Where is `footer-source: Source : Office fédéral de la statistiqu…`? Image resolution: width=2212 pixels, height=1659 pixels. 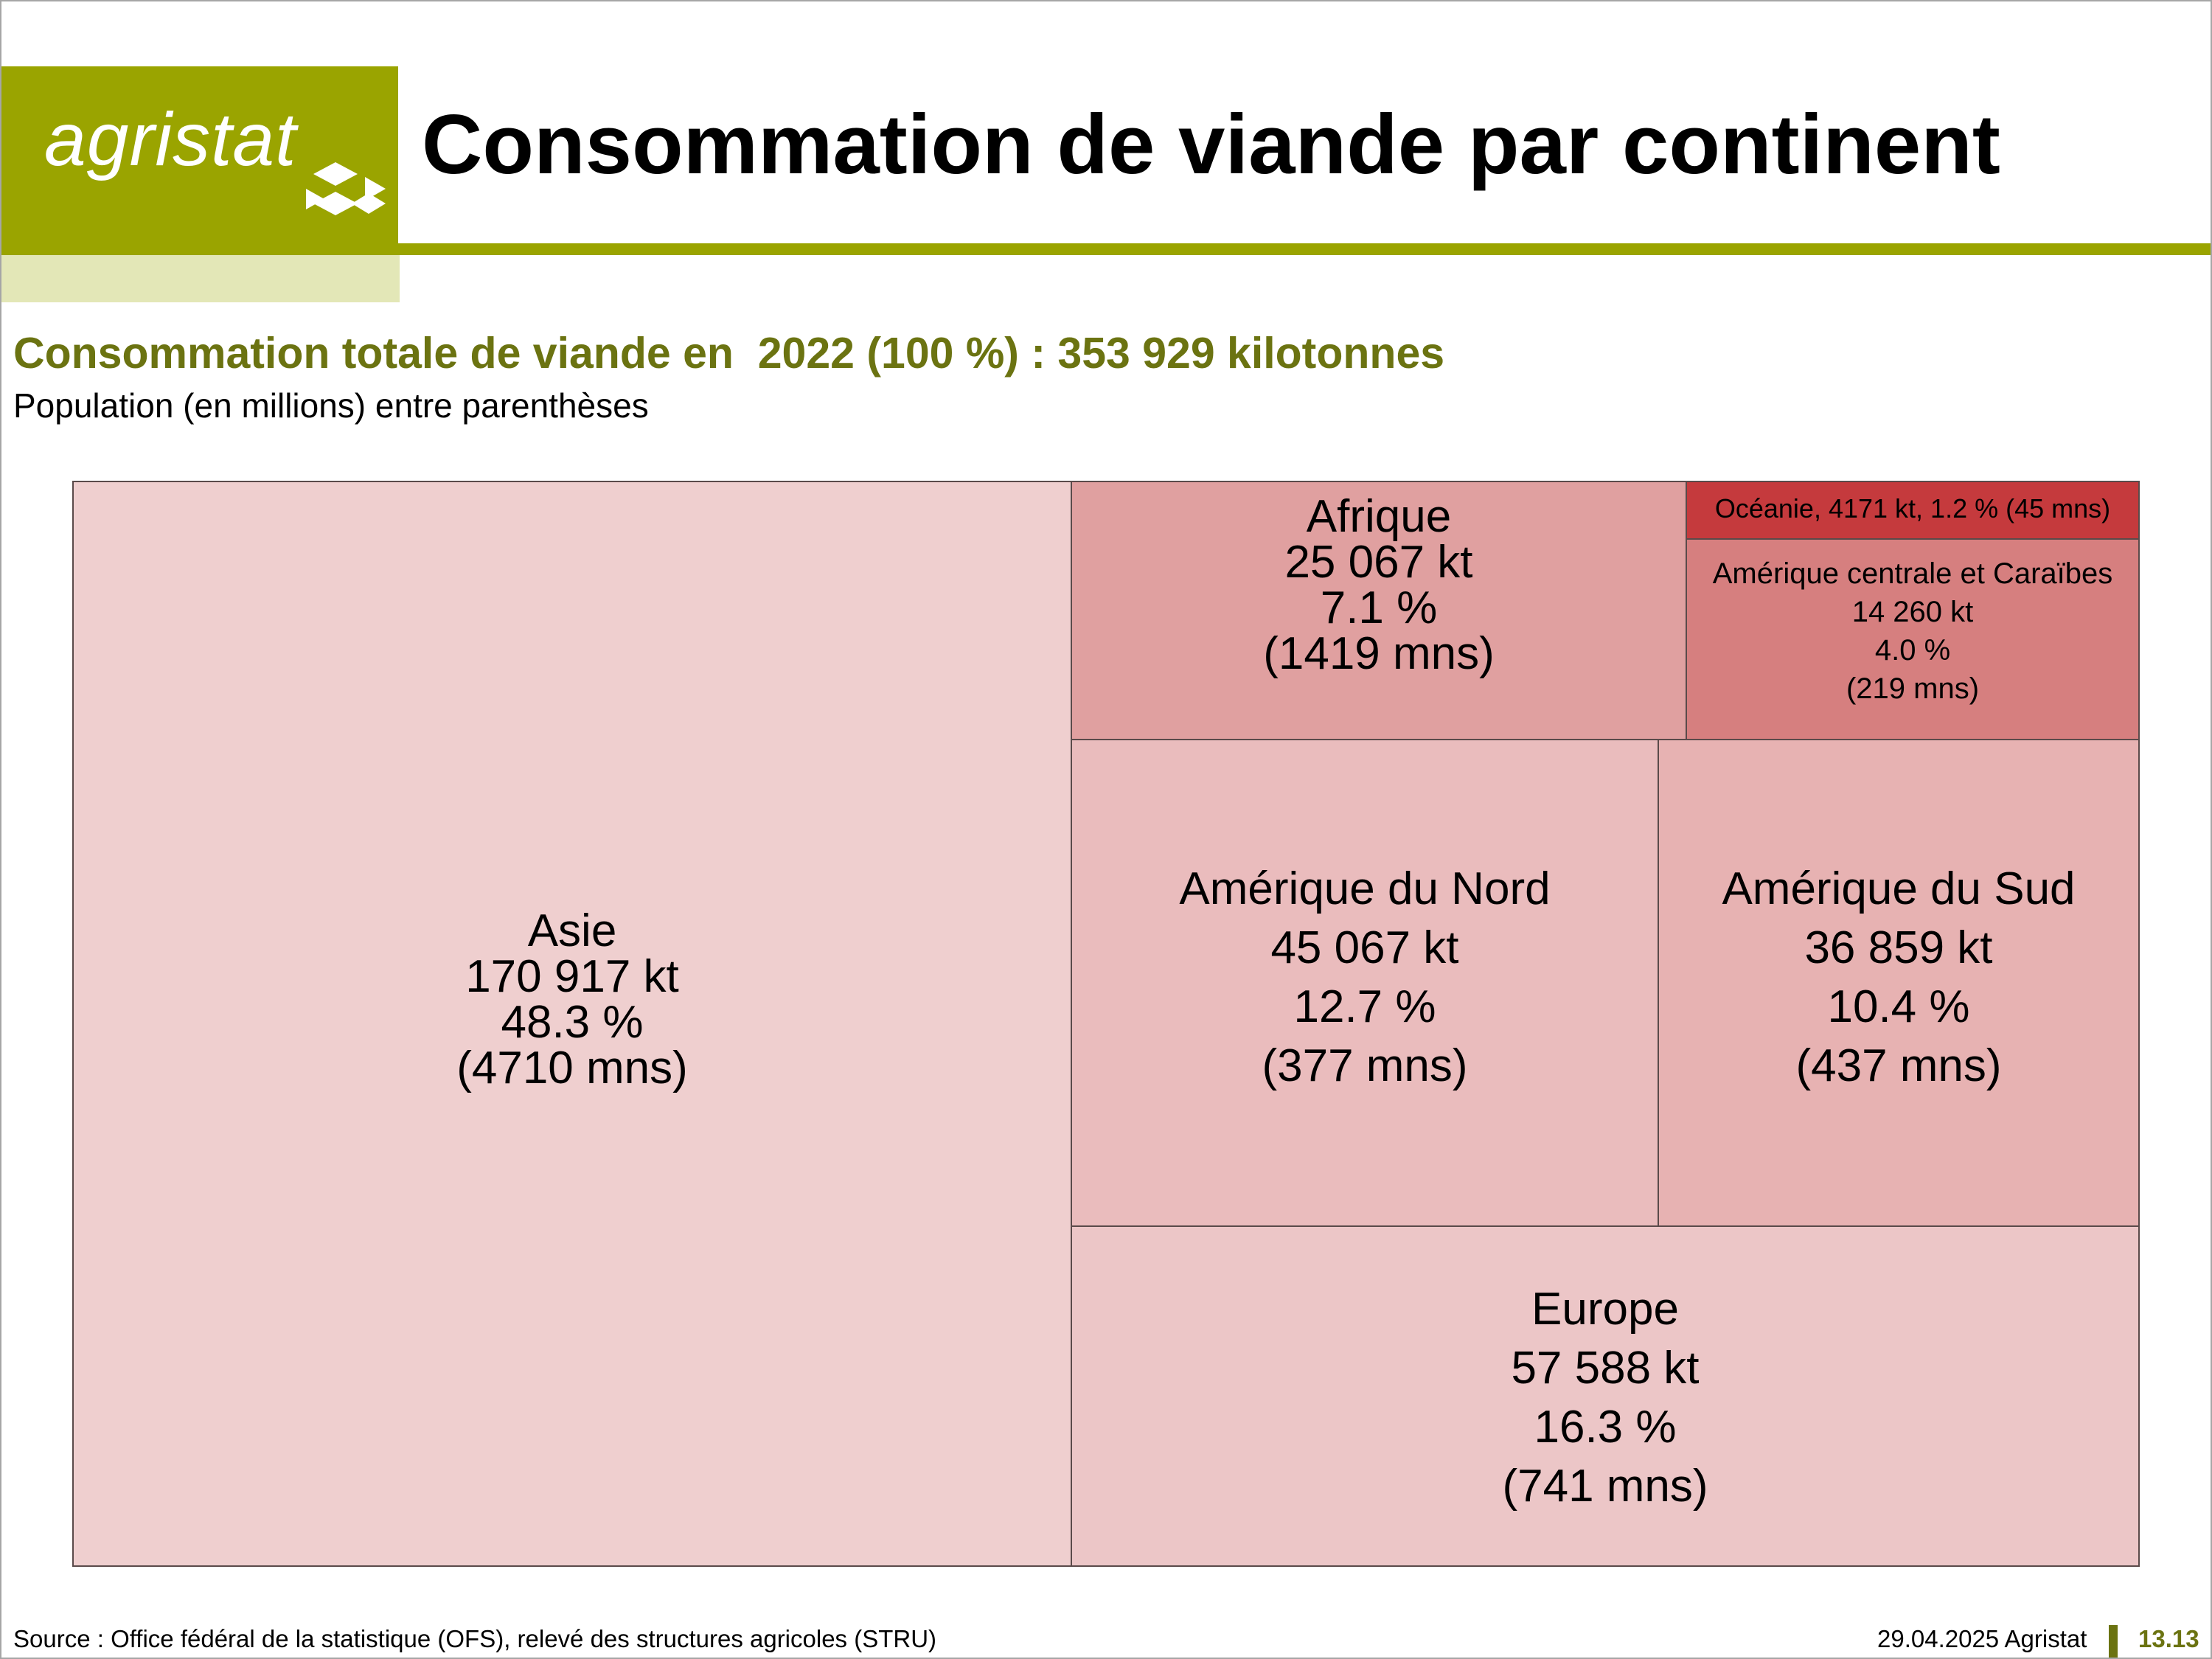
footer-source: Source : Office fédéral de la statistiqu… is located at coordinates (475, 1638).